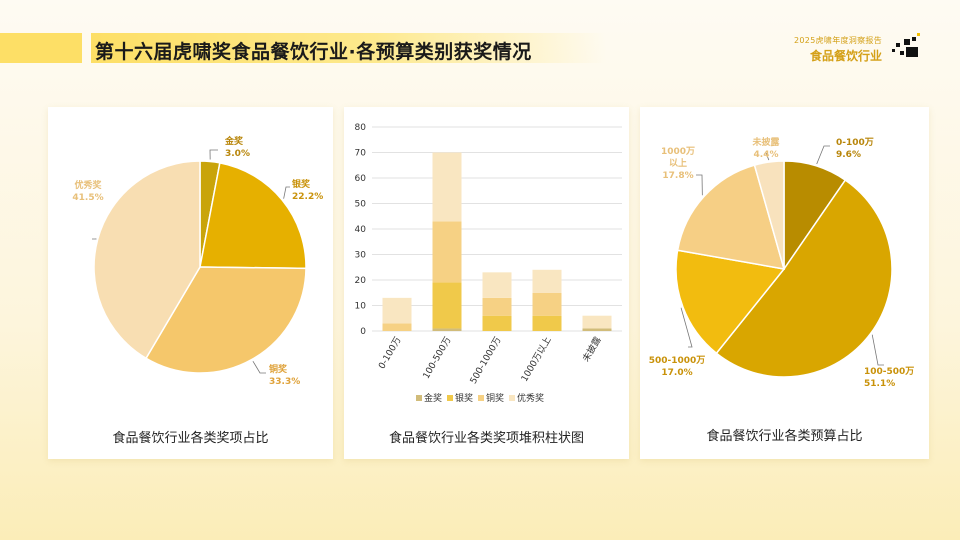  I want to click on title-highlight-bar, so click(348, 48).